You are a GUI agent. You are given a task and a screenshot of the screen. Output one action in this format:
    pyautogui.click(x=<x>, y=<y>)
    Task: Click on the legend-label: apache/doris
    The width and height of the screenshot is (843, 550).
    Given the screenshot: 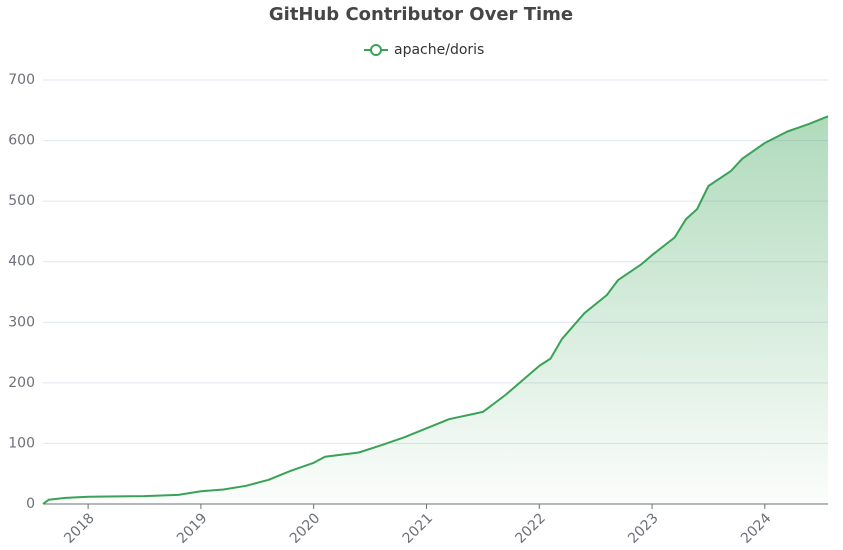 What is the action you would take?
    pyautogui.click(x=439, y=50)
    